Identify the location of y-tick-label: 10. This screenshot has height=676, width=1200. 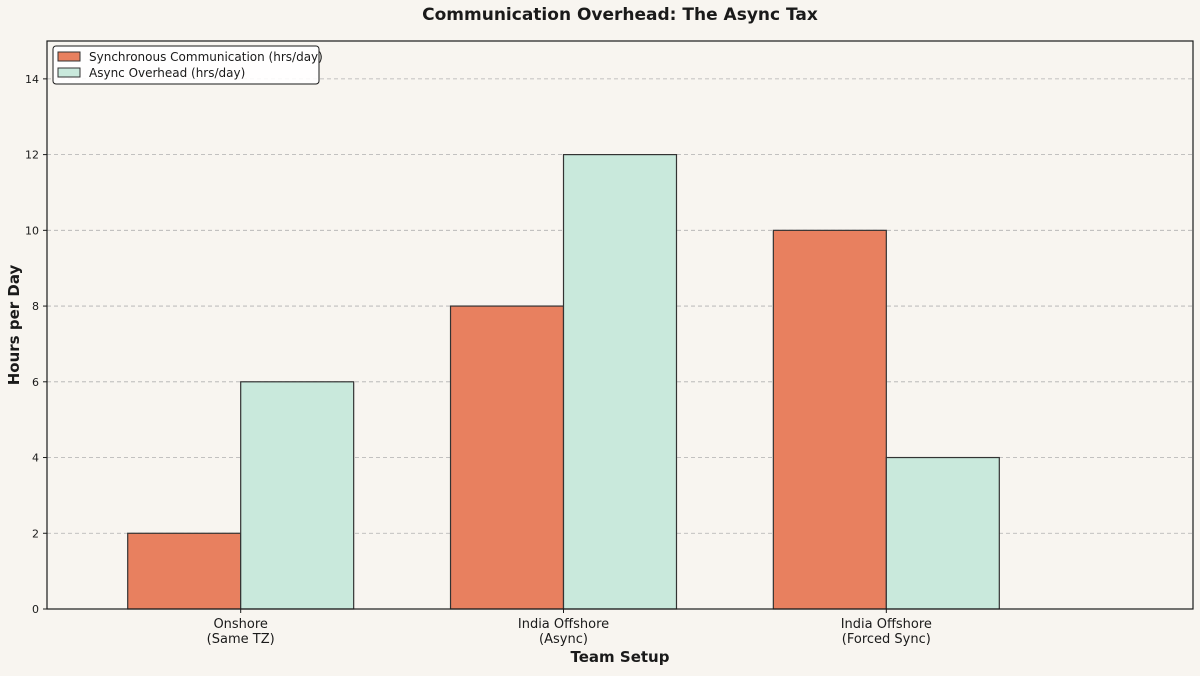
(32, 230).